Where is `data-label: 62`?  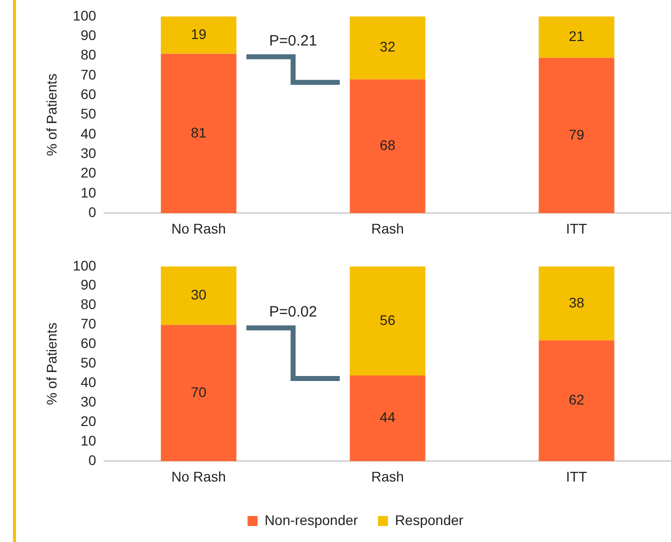
data-label: 62 is located at coordinates (576, 400).